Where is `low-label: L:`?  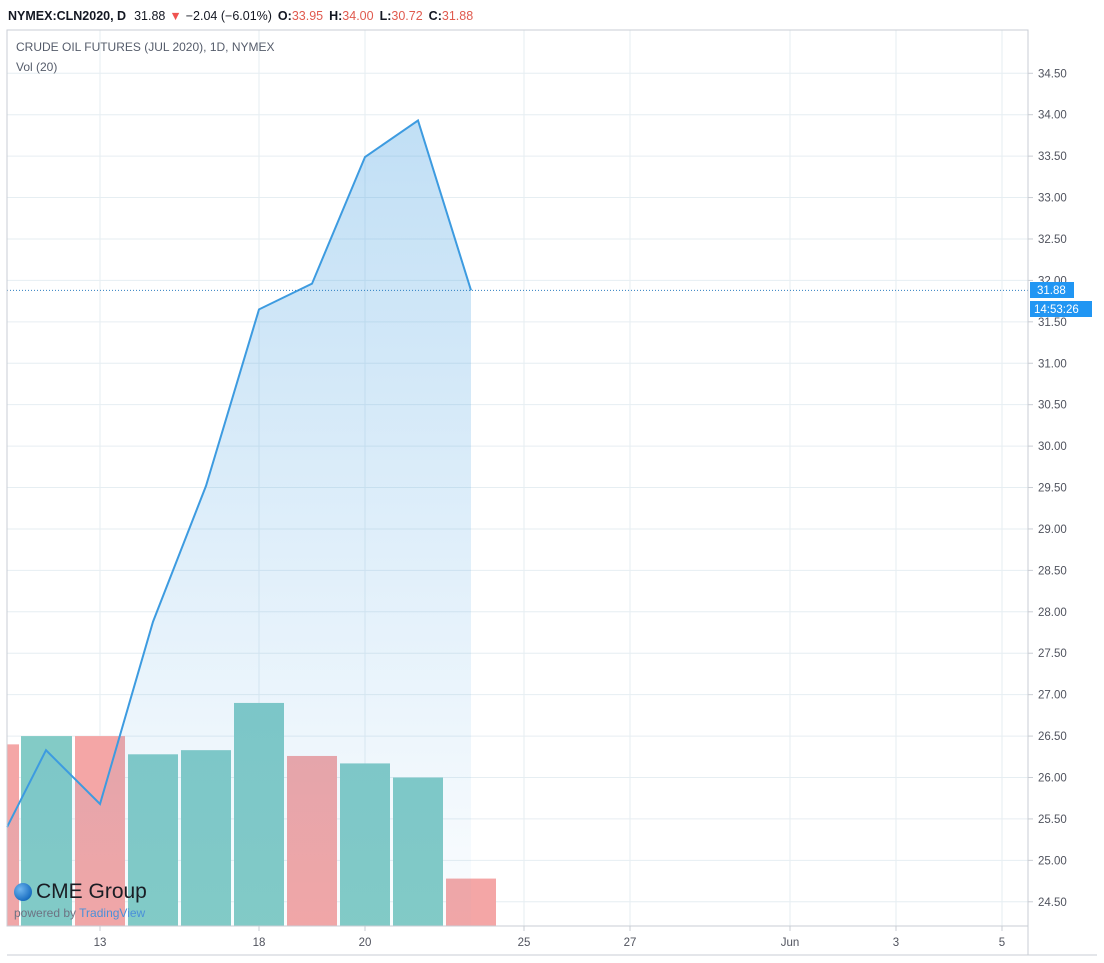 low-label: L: is located at coordinates (385, 16).